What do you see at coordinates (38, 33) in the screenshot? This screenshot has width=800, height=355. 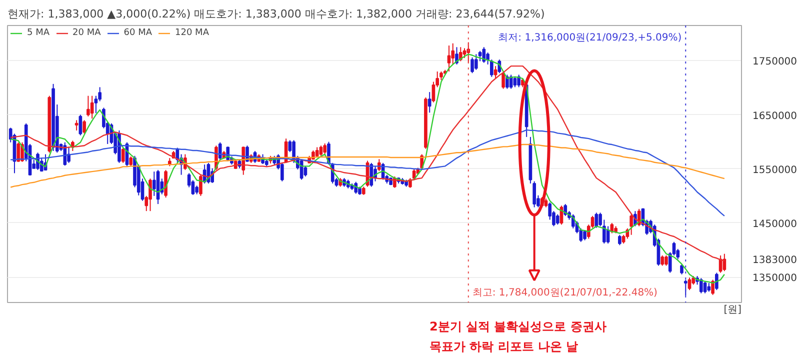 I see `legend-label: 5 MA` at bounding box center [38, 33].